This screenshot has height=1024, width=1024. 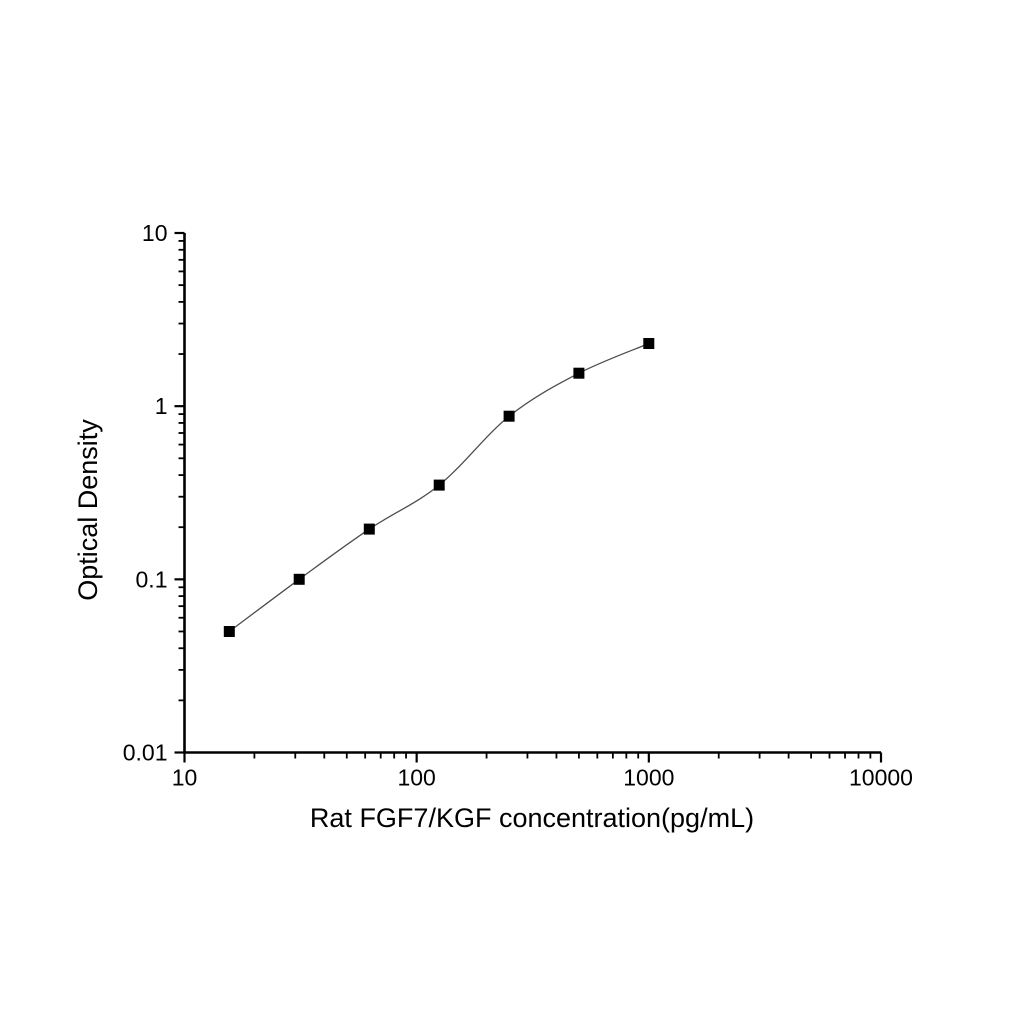 I want to click on y-tick-label: 0.1, so click(x=152, y=579).